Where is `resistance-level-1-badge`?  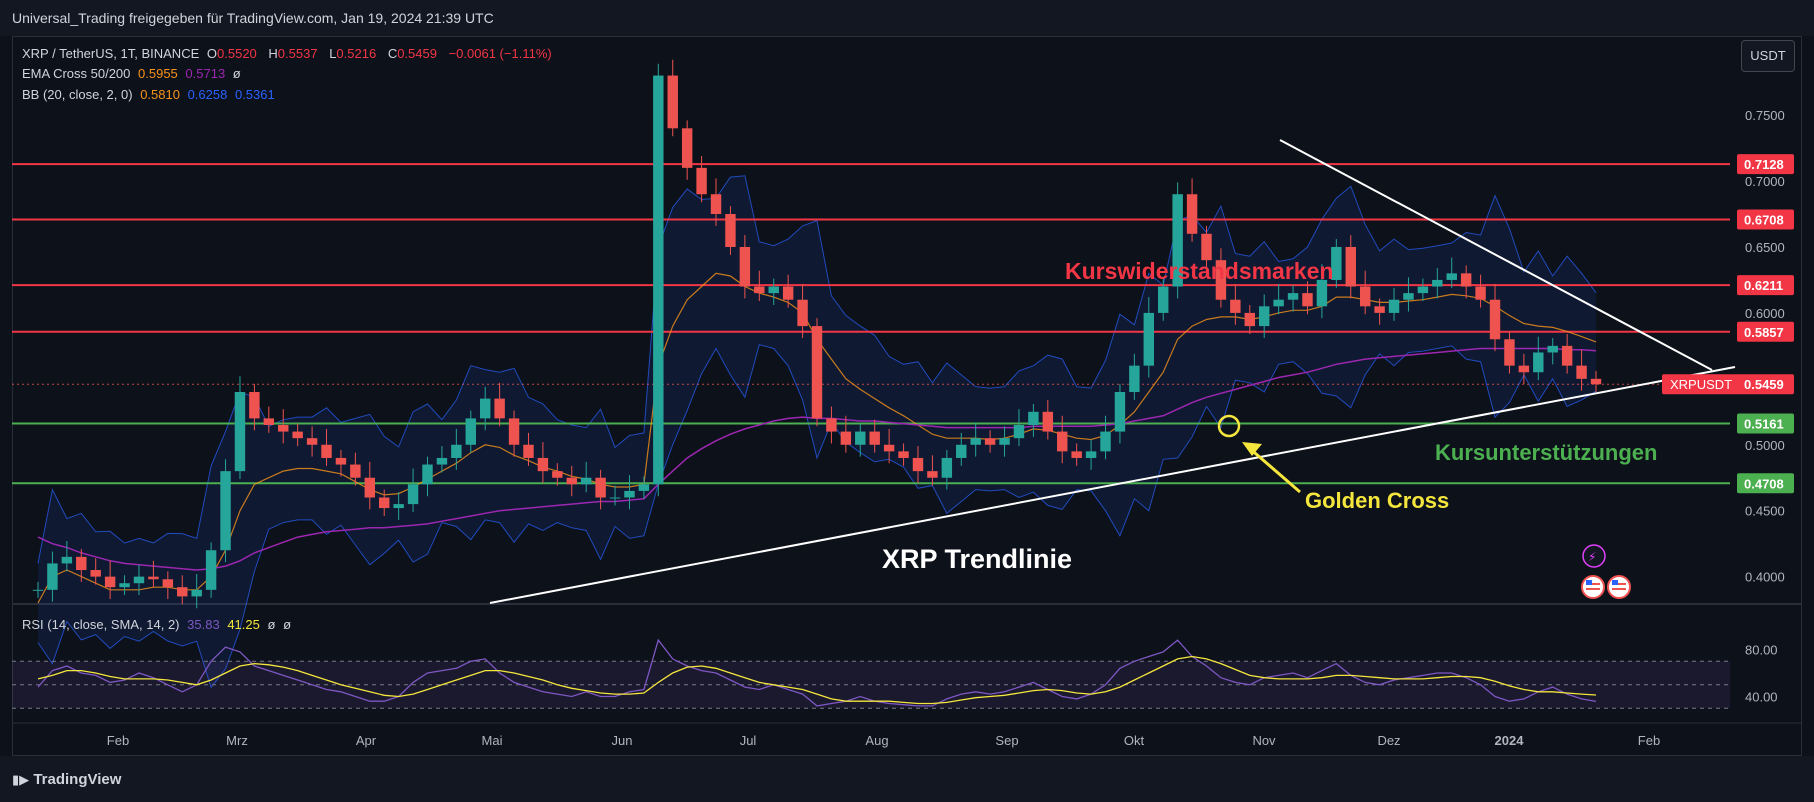
resistance-level-1-badge is located at coordinates (1765, 164).